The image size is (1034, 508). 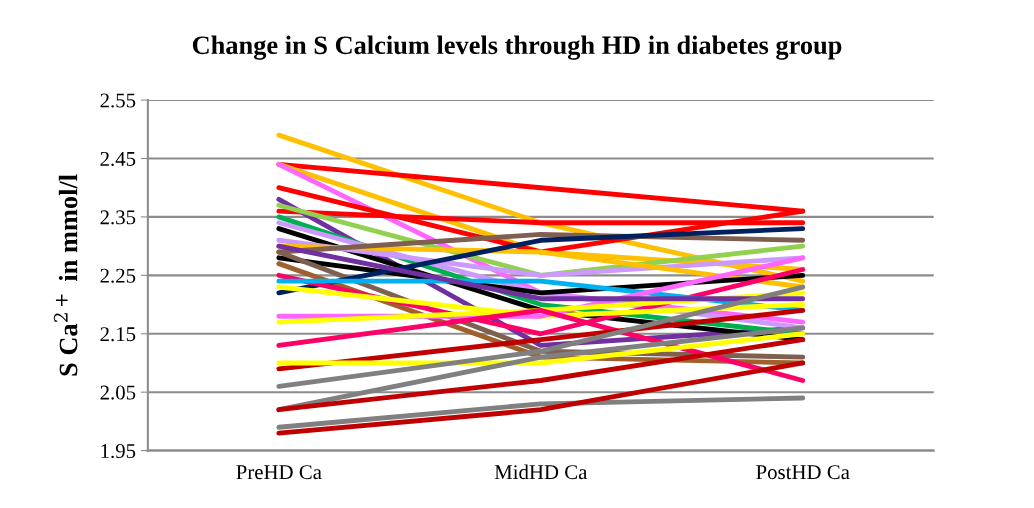 I want to click on y-tick-label: 2.35, so click(x=118, y=217).